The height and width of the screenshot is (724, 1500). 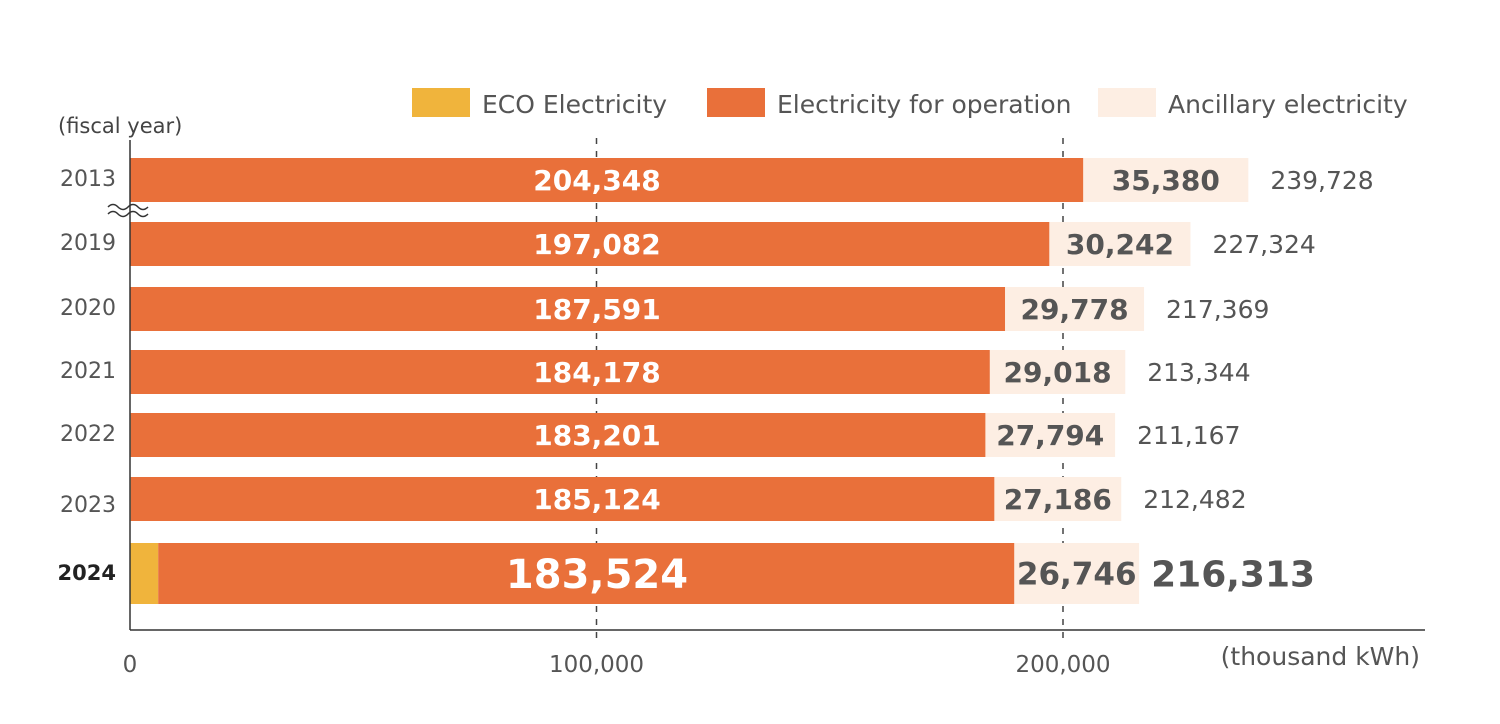 I want to click on data-label: 29,778, so click(x=1075, y=309).